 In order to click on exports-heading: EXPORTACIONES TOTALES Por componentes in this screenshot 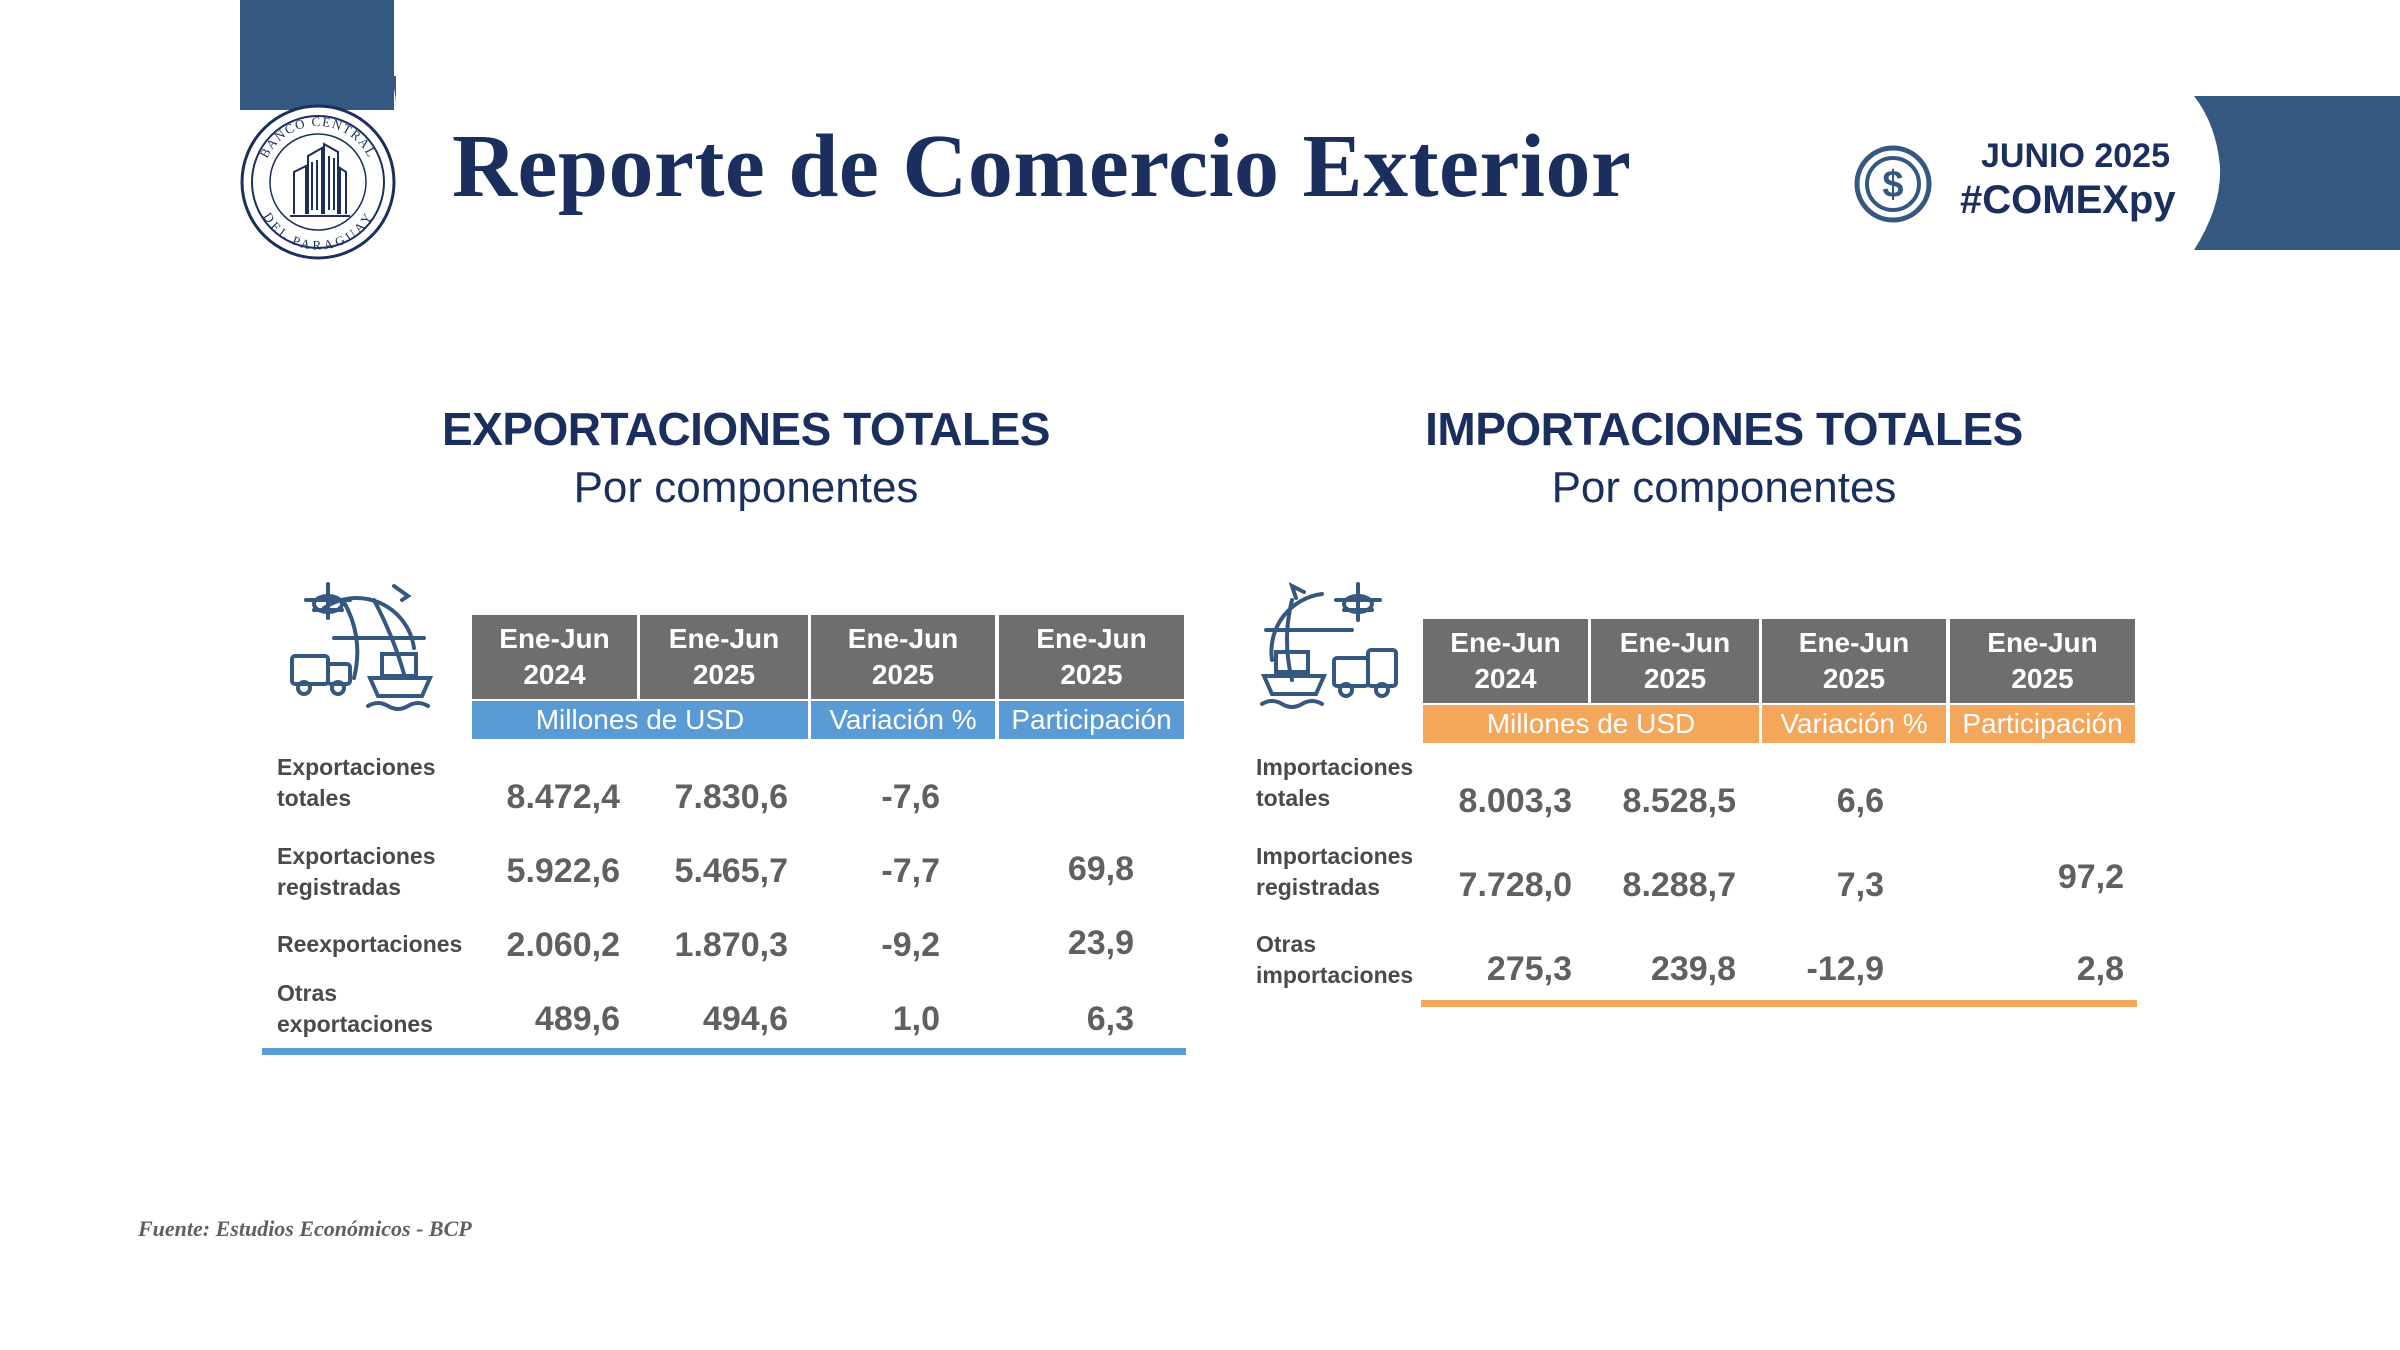, I will do `click(746, 459)`.